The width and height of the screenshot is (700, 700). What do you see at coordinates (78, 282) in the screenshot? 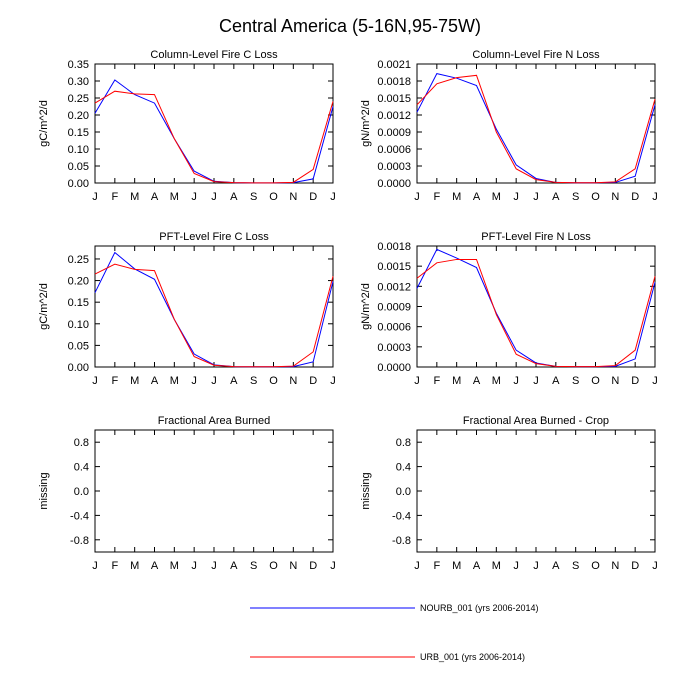
I see `y-tick-label: 0.20` at bounding box center [78, 282].